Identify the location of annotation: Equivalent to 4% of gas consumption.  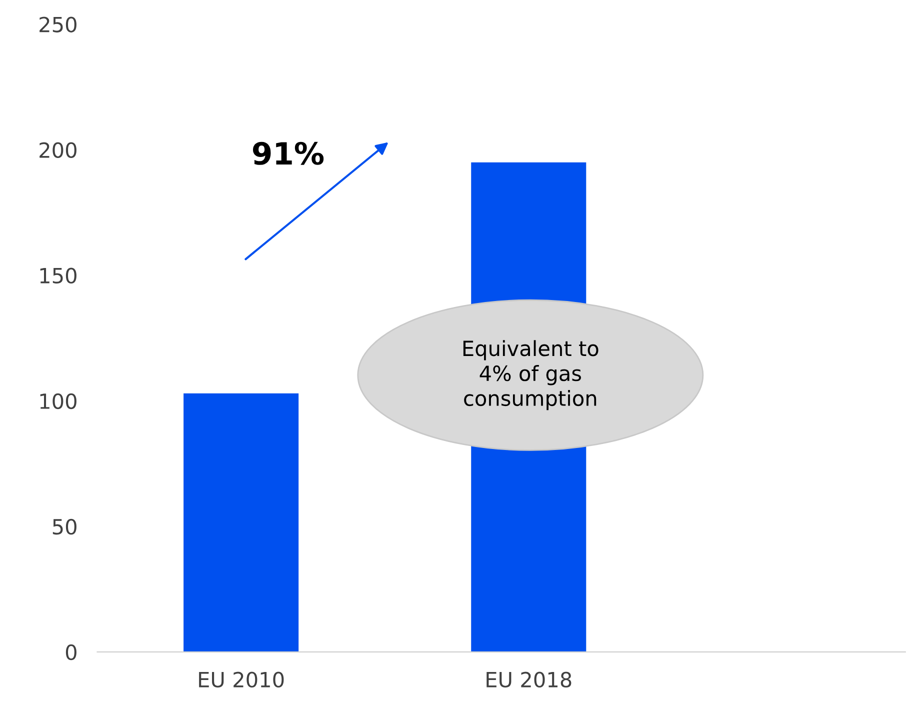
(530, 375).